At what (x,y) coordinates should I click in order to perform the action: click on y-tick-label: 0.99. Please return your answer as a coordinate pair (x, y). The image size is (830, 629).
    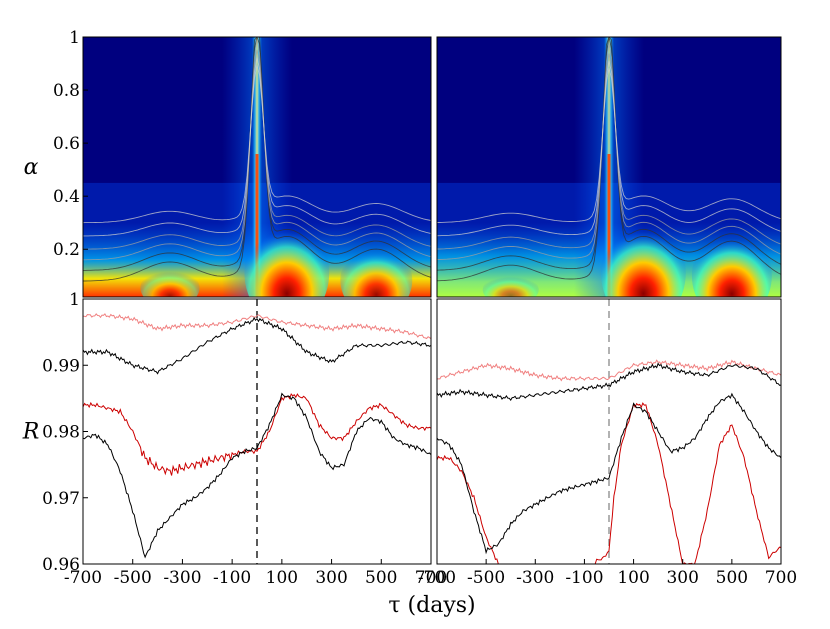
    Looking at the image, I should click on (61, 366).